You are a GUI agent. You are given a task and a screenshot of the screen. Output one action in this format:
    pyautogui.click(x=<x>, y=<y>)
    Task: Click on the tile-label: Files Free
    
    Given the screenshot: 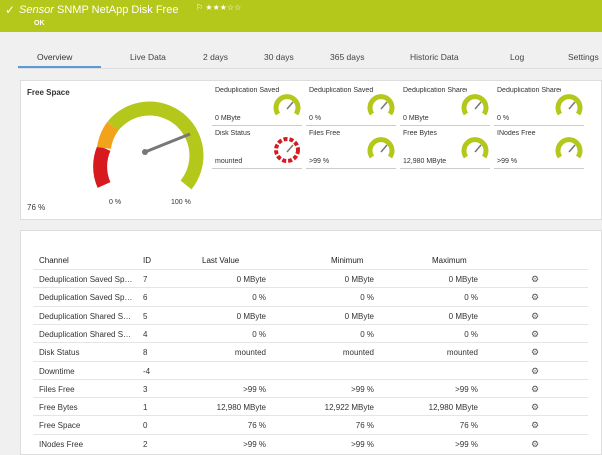 What is the action you would take?
    pyautogui.click(x=325, y=133)
    